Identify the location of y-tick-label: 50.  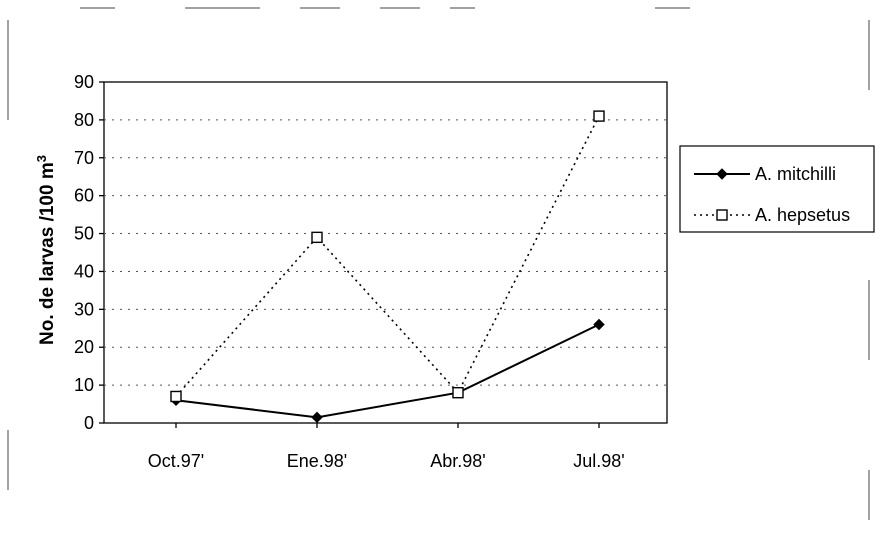
(84, 234).